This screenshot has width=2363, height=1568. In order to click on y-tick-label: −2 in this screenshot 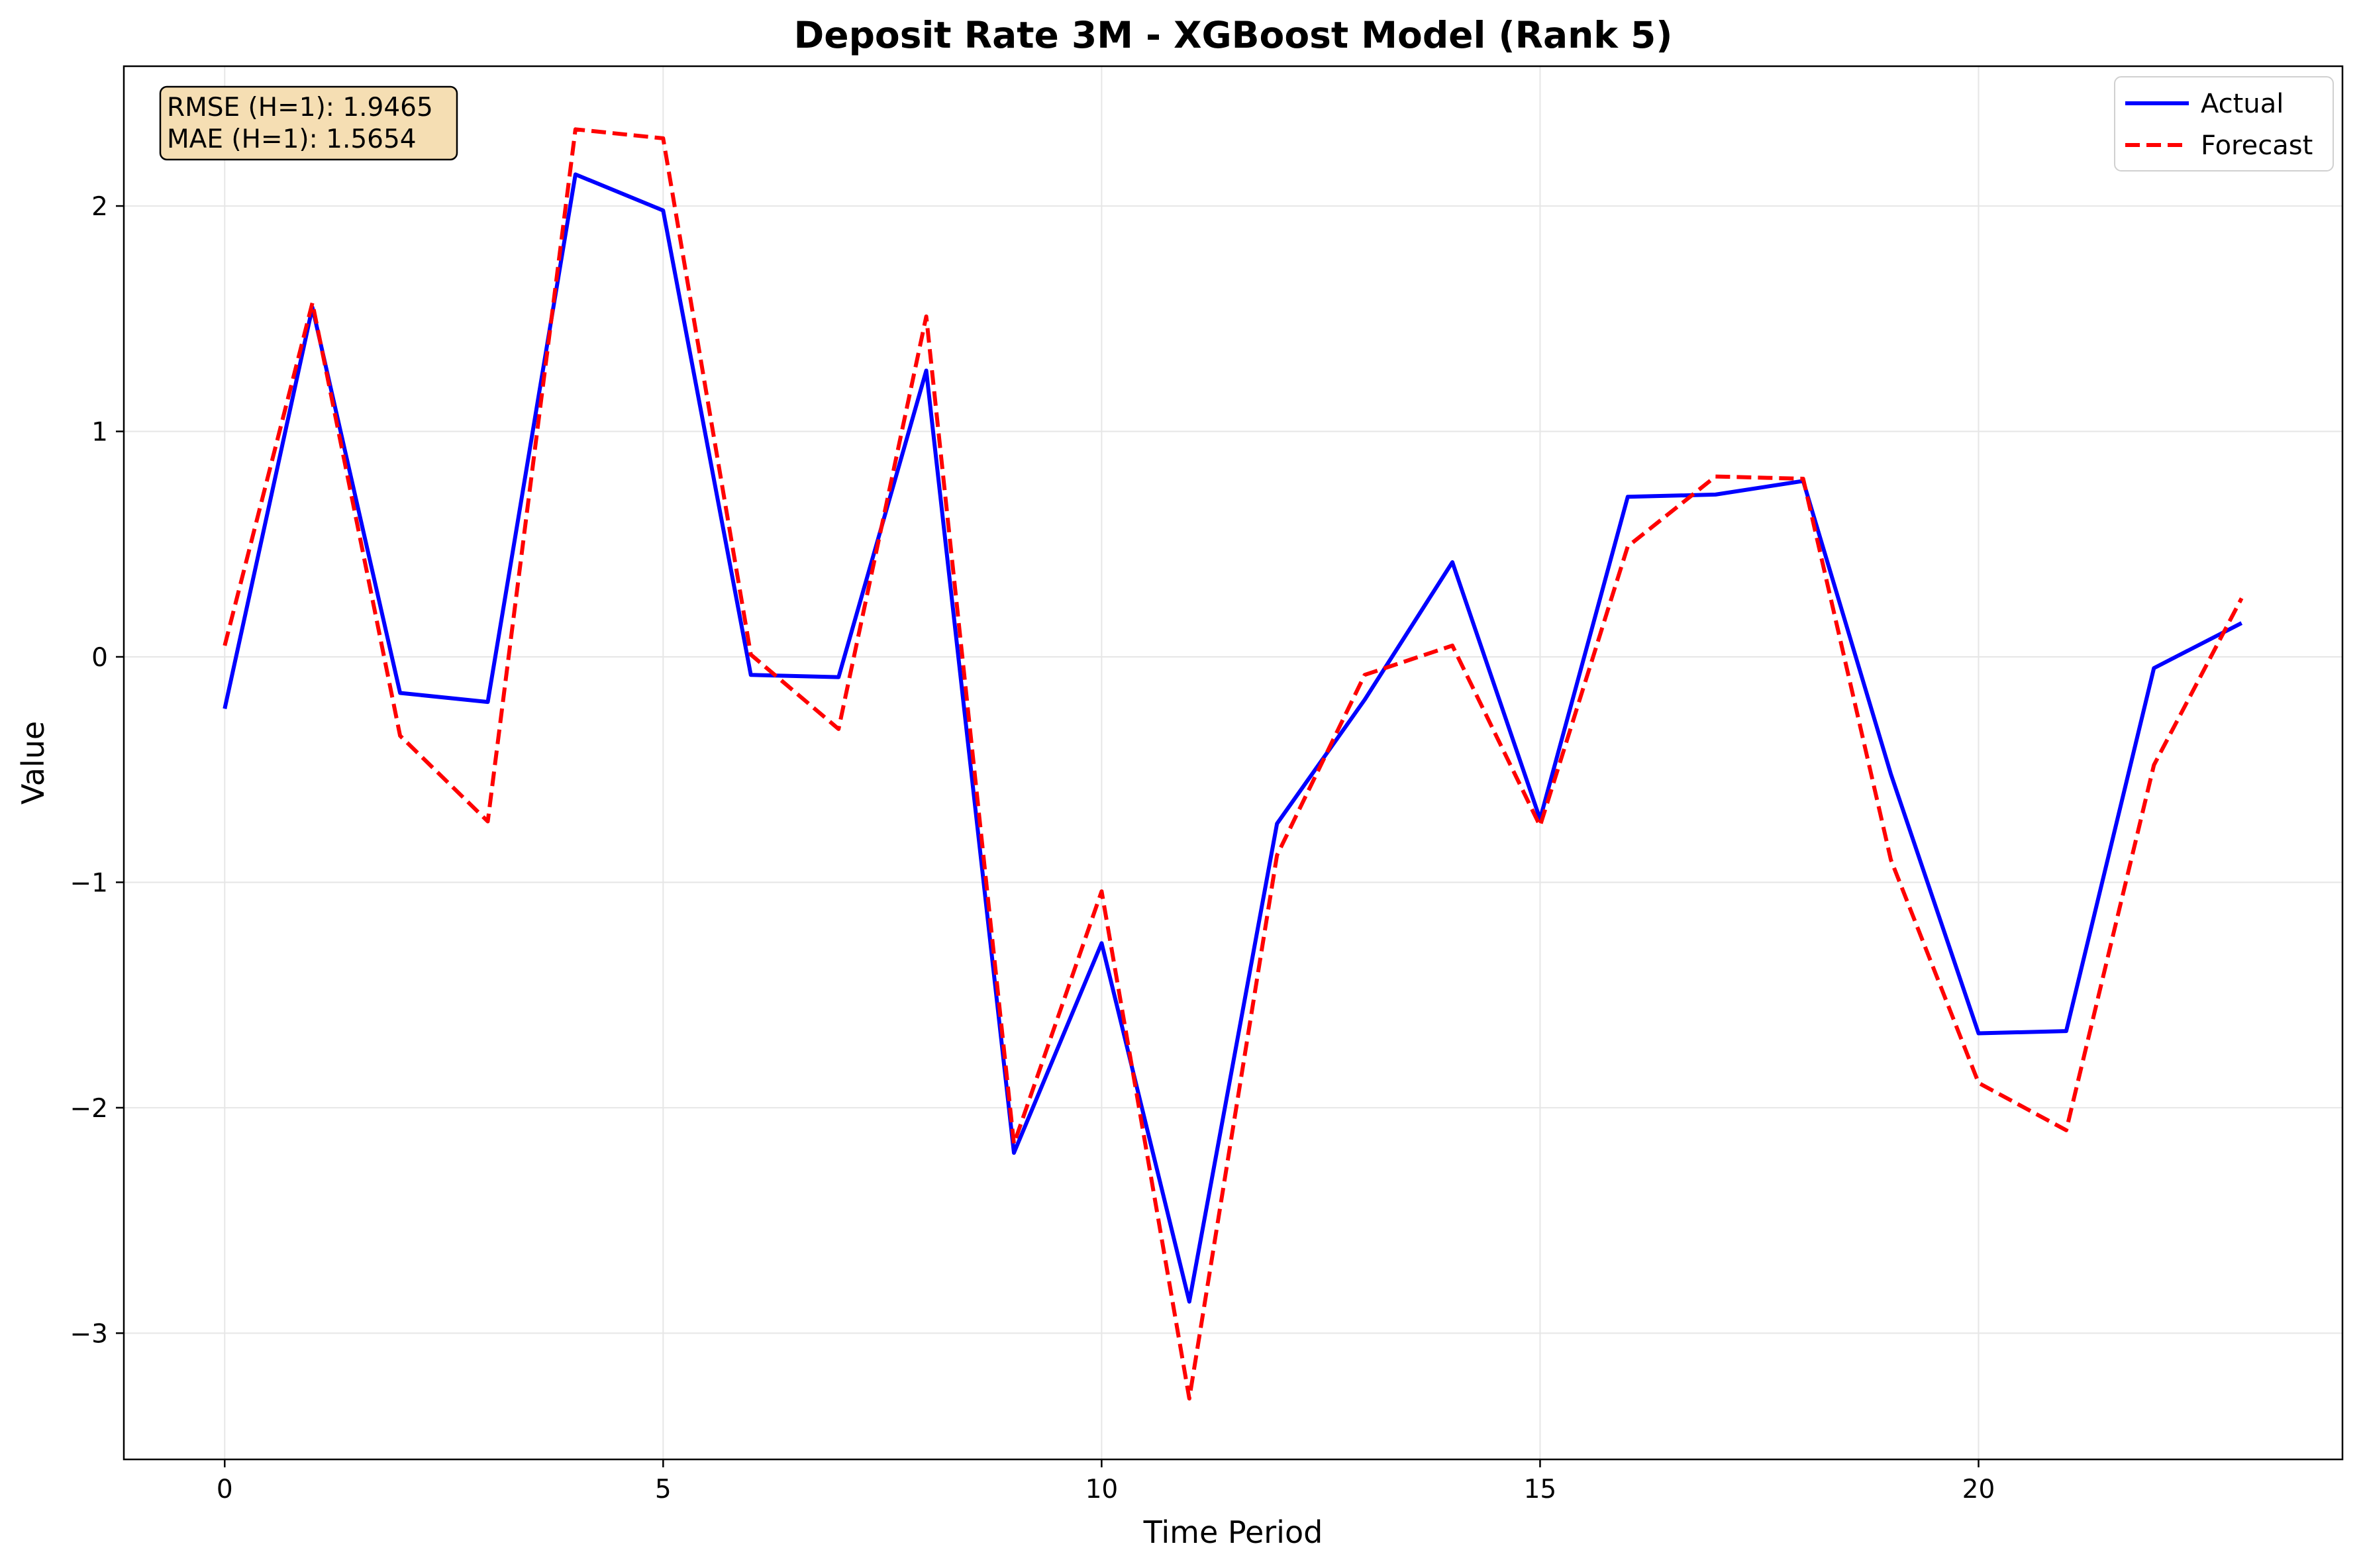, I will do `click(90, 1109)`.